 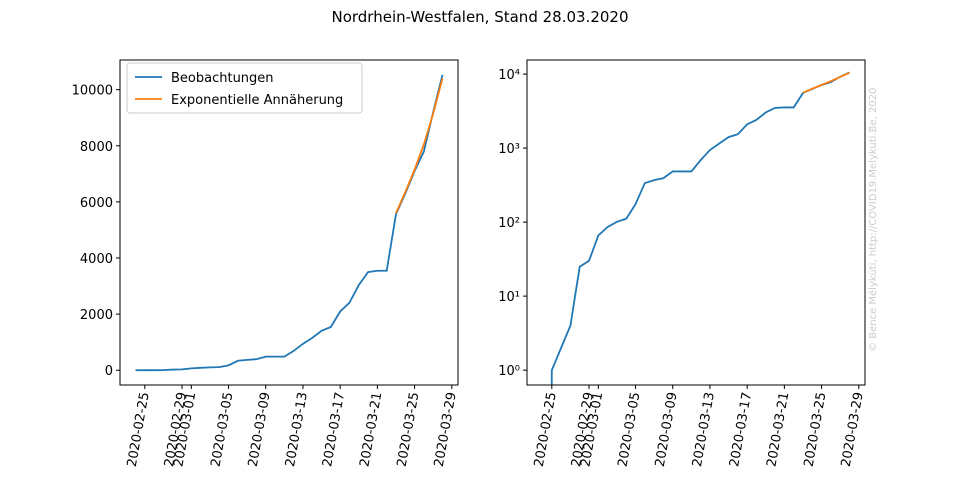 I want to click on y-tick-label: 0, so click(x=109, y=371).